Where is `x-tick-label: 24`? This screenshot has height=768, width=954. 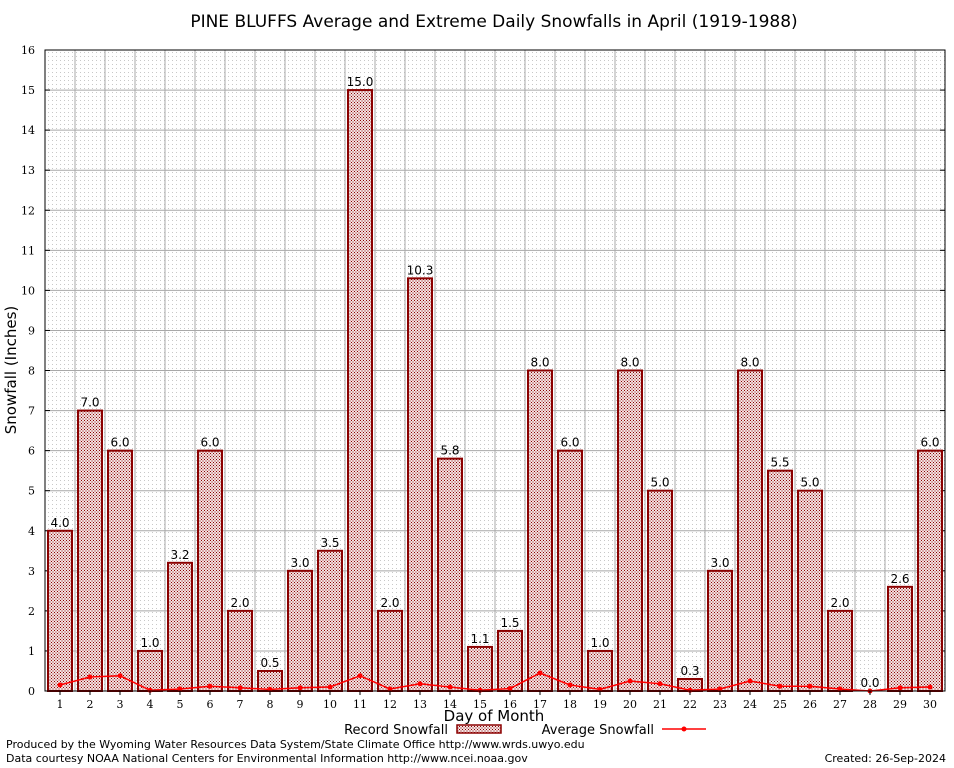
x-tick-label: 24 is located at coordinates (750, 704).